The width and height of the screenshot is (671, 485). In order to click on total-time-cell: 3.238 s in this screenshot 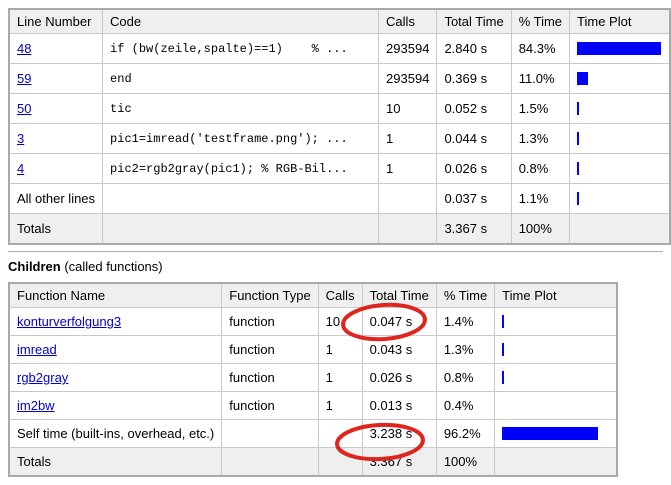, I will do `click(399, 433)`.